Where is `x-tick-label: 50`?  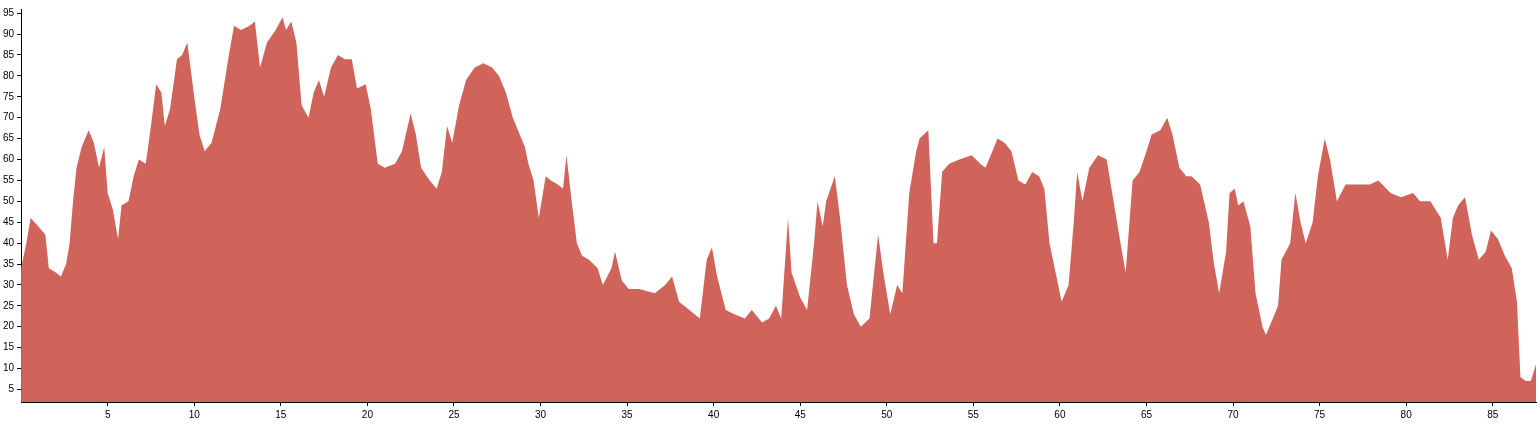 x-tick-label: 50 is located at coordinates (887, 414).